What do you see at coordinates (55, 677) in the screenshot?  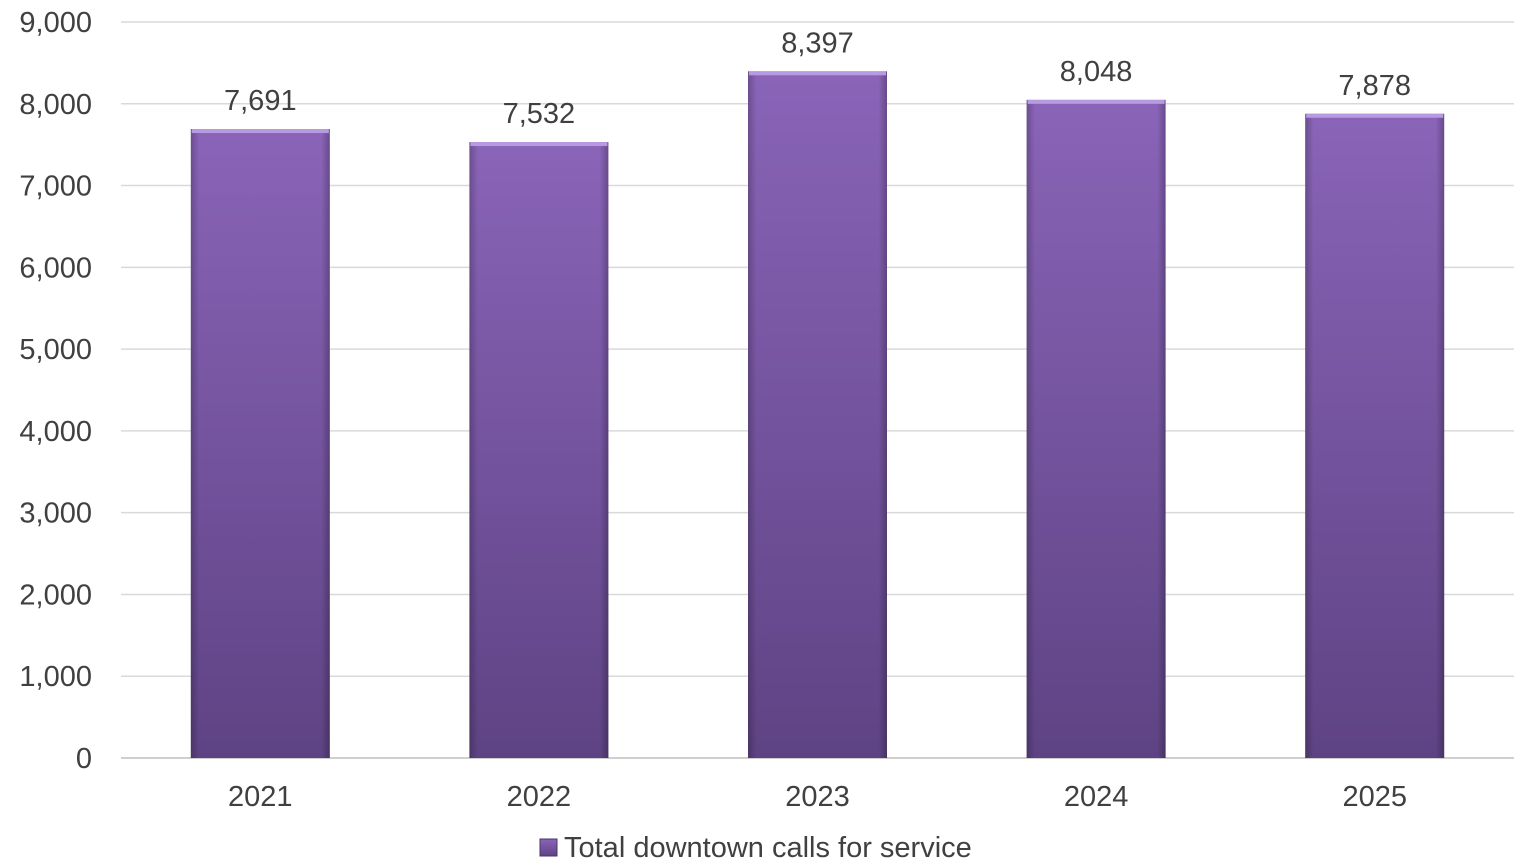 I see `y-tick-label: 1,000` at bounding box center [55, 677].